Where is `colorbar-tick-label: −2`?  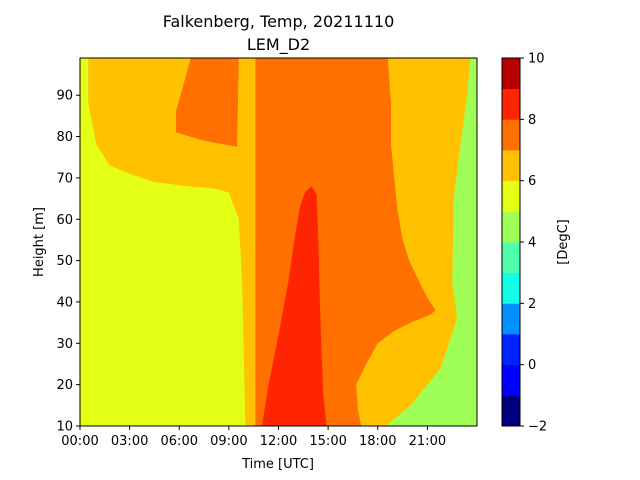
colorbar-tick-label: −2 is located at coordinates (537, 427).